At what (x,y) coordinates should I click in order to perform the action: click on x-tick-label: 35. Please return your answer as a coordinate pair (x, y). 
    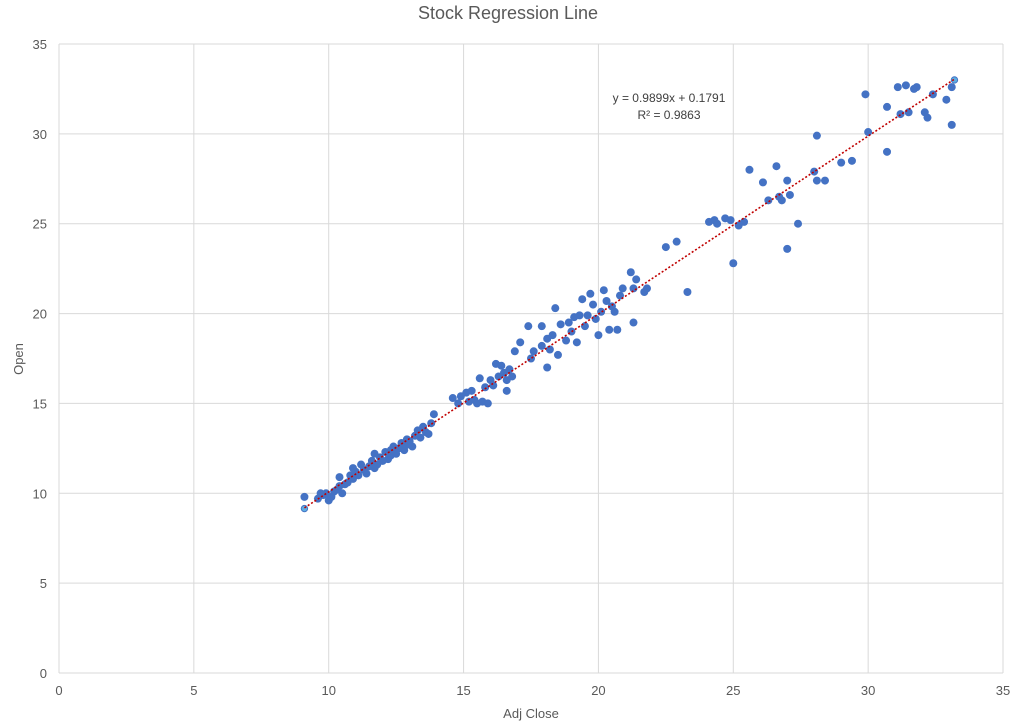
    Looking at the image, I should click on (1003, 690).